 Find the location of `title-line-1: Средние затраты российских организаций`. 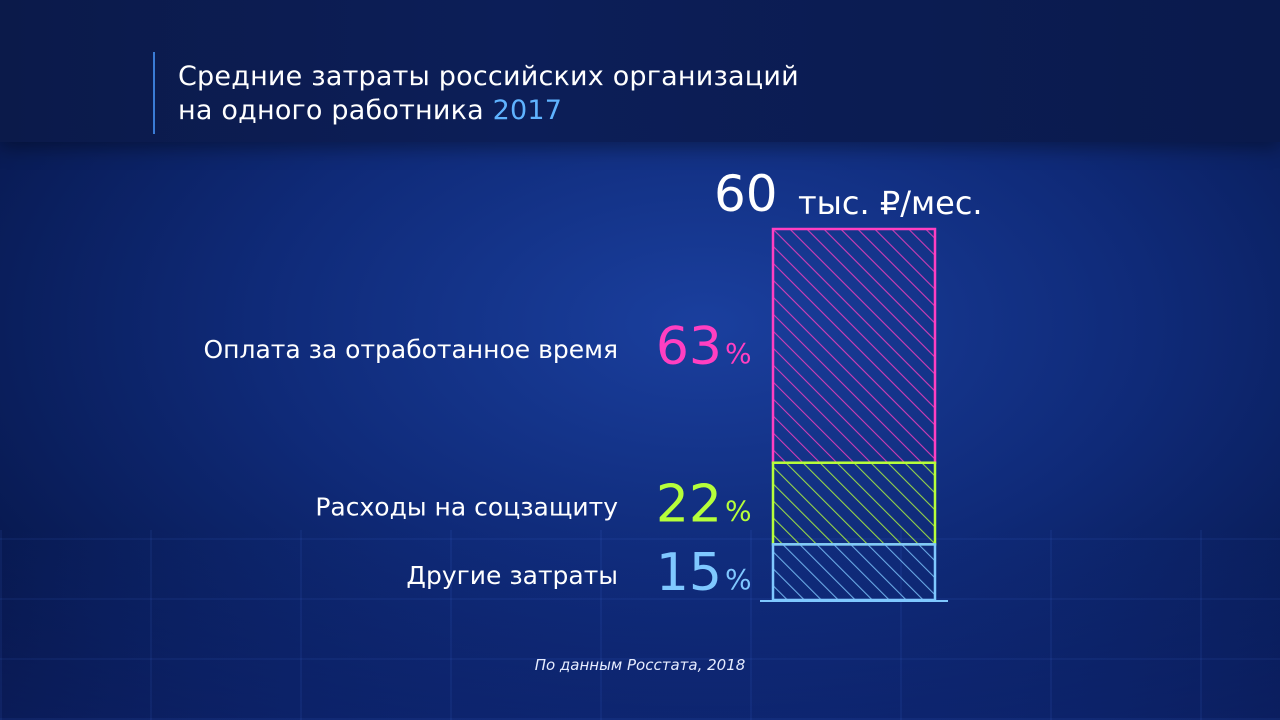

title-line-1: Средние затраты российских организаций is located at coordinates (488, 76).